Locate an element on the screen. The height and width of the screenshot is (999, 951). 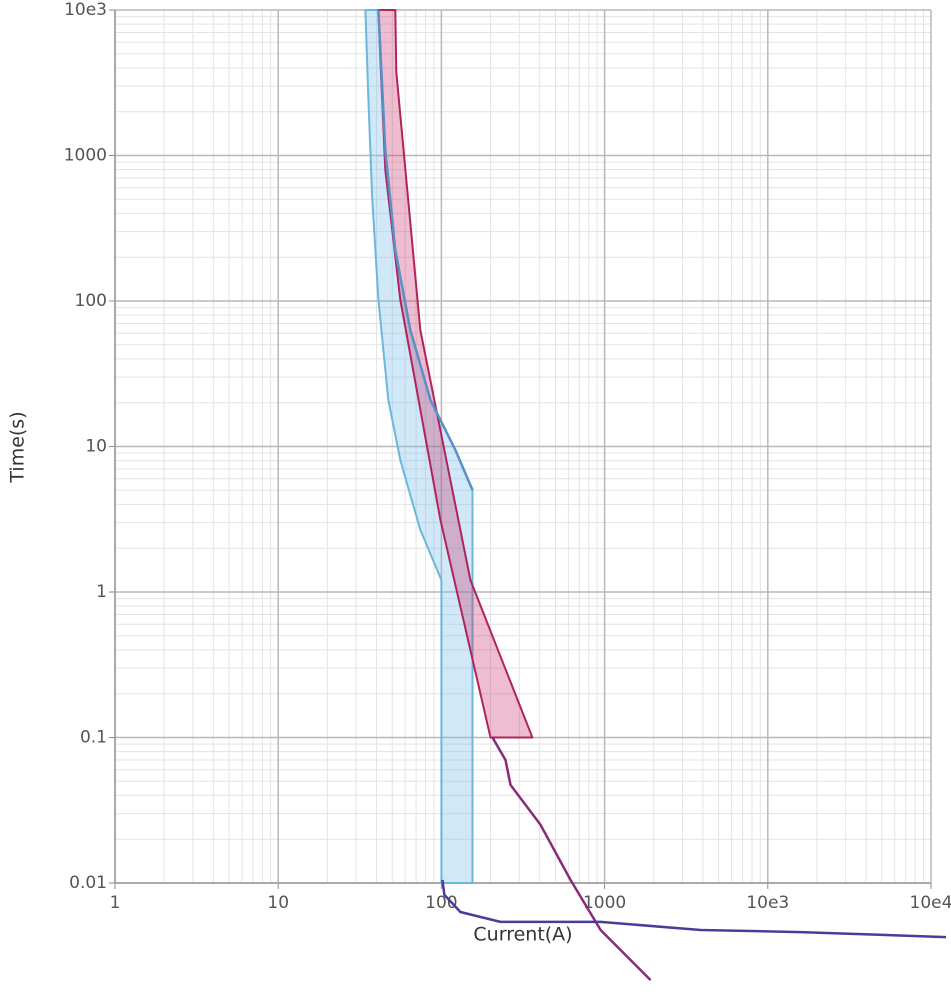
y-tick-label: 1000 is located at coordinates (85, 156).